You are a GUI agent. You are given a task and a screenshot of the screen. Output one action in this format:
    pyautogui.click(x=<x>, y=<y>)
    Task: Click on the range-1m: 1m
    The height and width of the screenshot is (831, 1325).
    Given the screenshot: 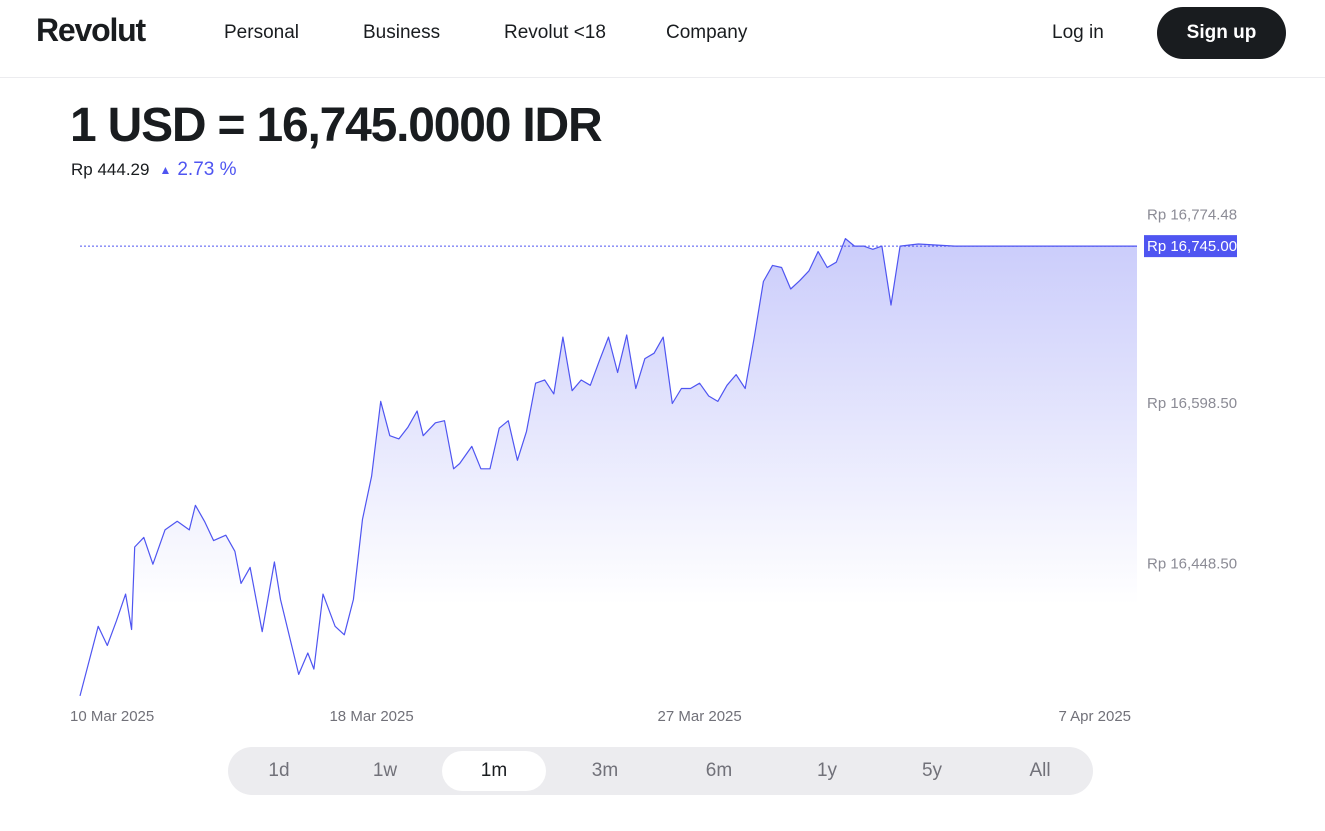 What is the action you would take?
    pyautogui.click(x=494, y=771)
    